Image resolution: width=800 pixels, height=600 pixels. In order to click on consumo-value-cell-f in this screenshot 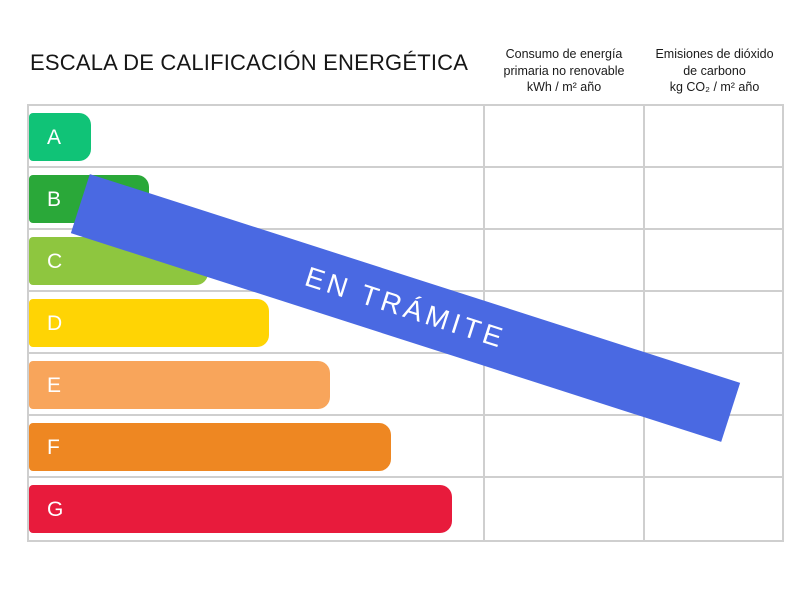, I will do `click(565, 446)`.